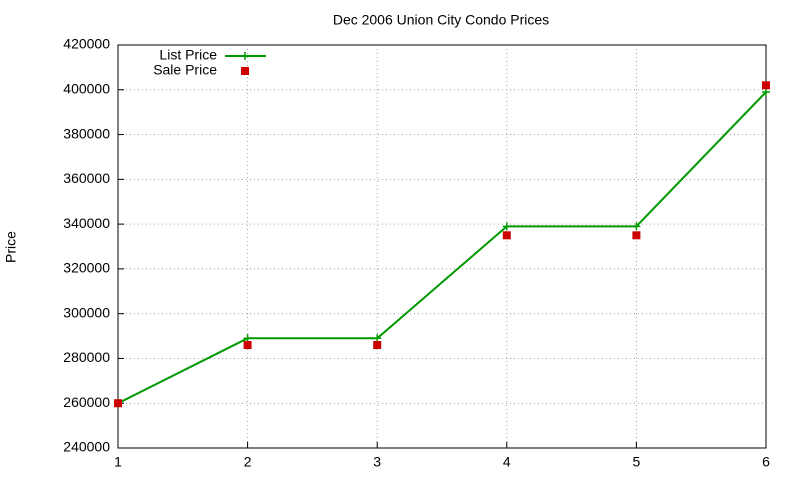 The height and width of the screenshot is (480, 800). I want to click on y-axis-label: Price, so click(11, 247).